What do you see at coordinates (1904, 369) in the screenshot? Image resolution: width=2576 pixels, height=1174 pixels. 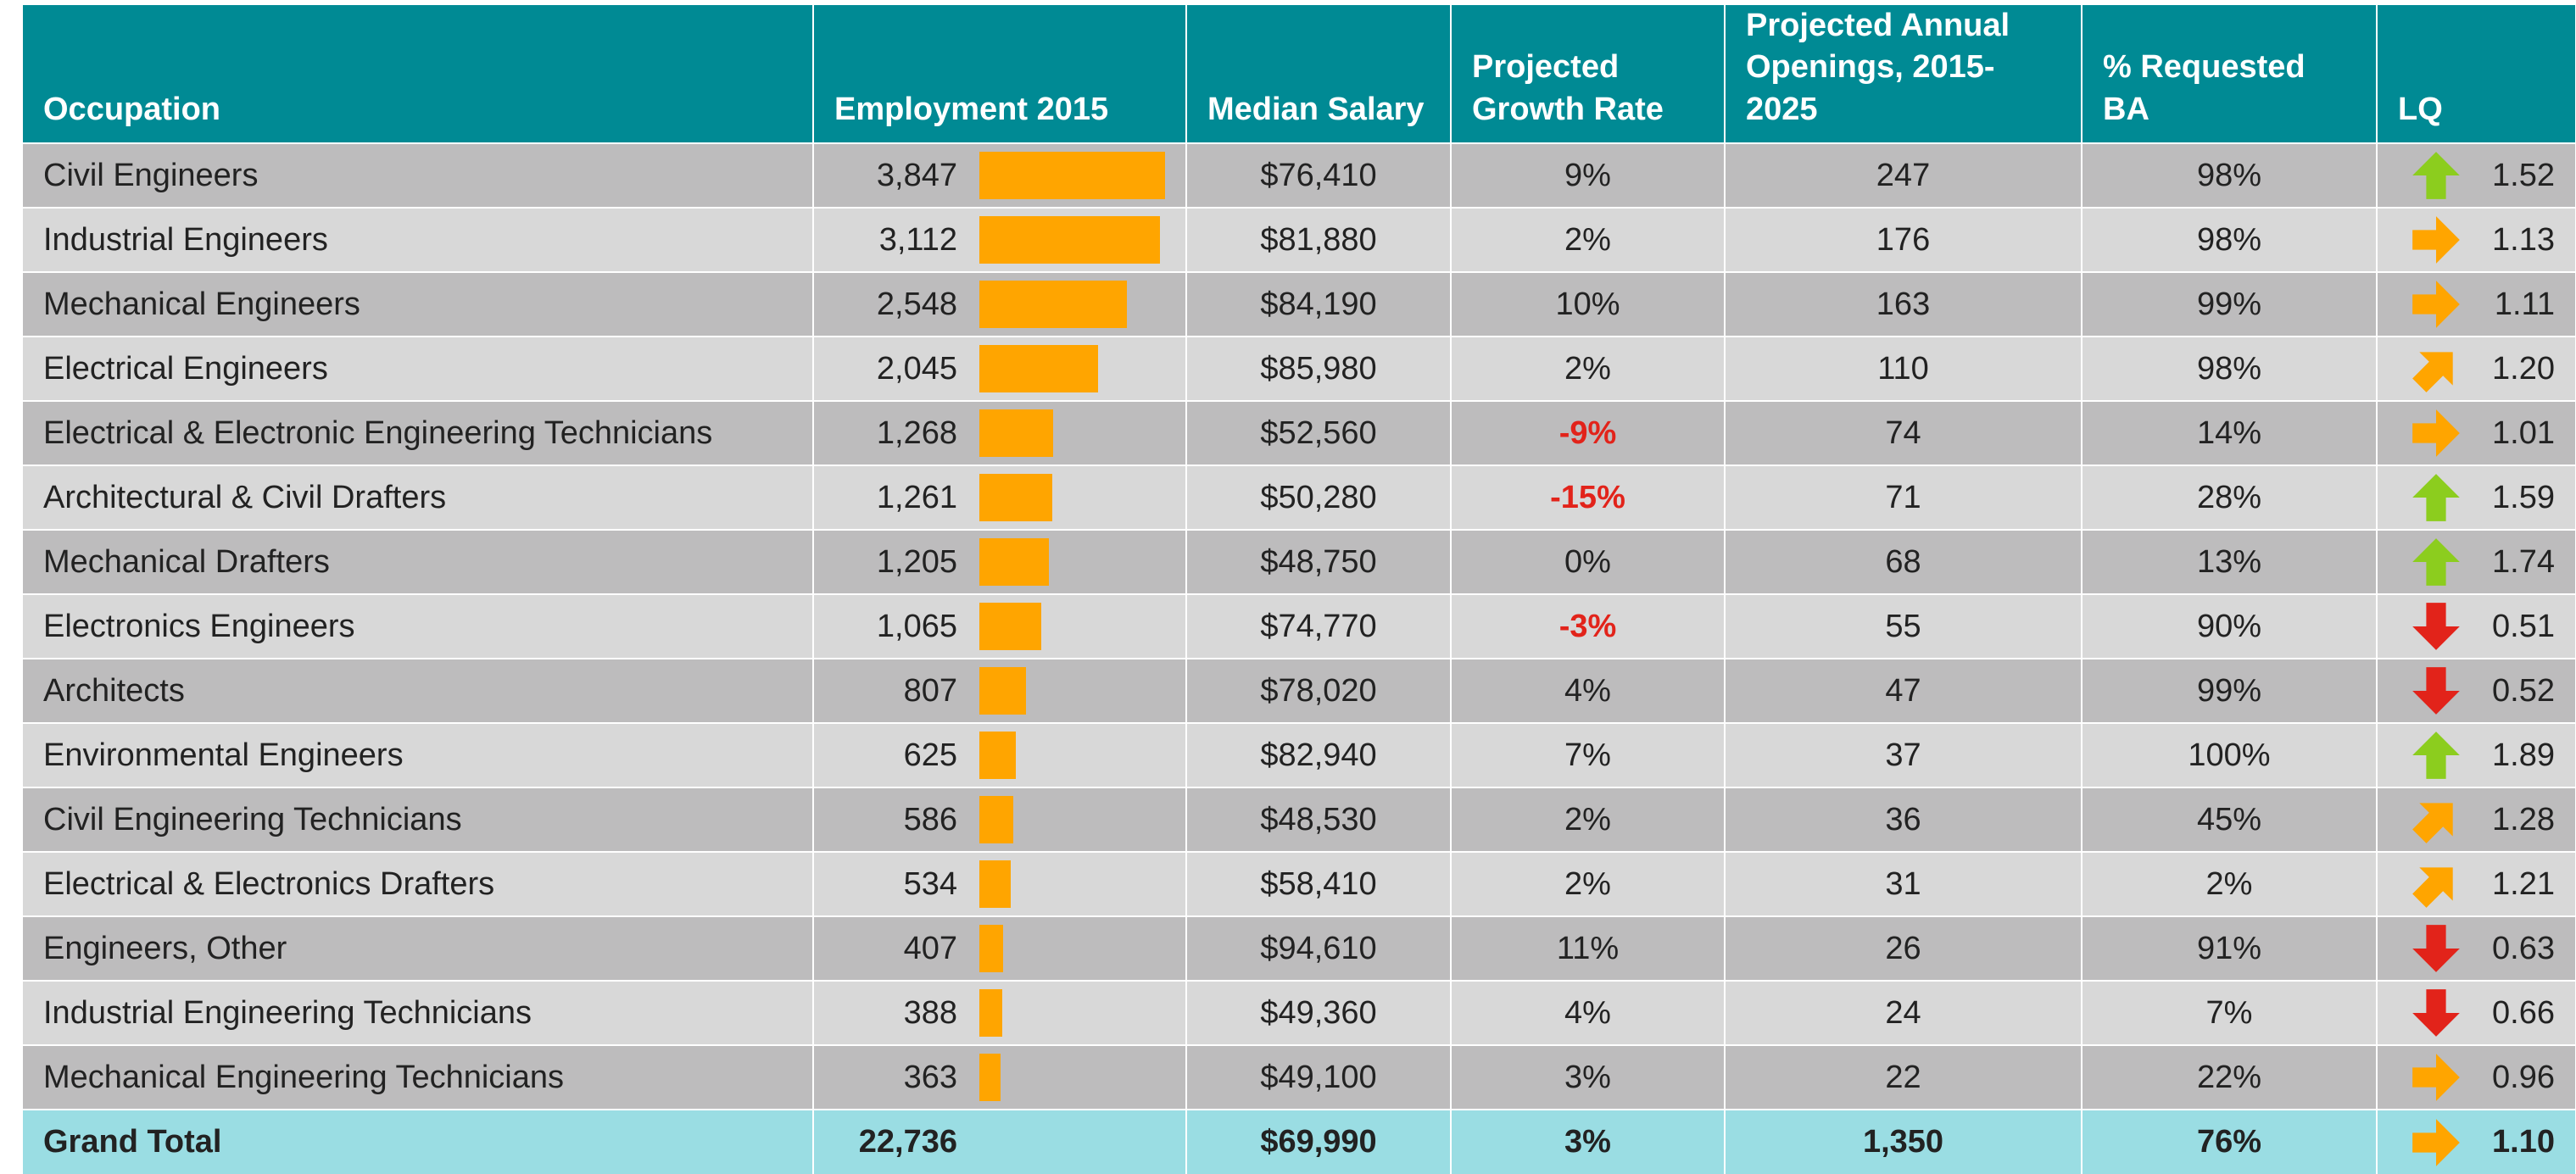 I see `cell: 110` at bounding box center [1904, 369].